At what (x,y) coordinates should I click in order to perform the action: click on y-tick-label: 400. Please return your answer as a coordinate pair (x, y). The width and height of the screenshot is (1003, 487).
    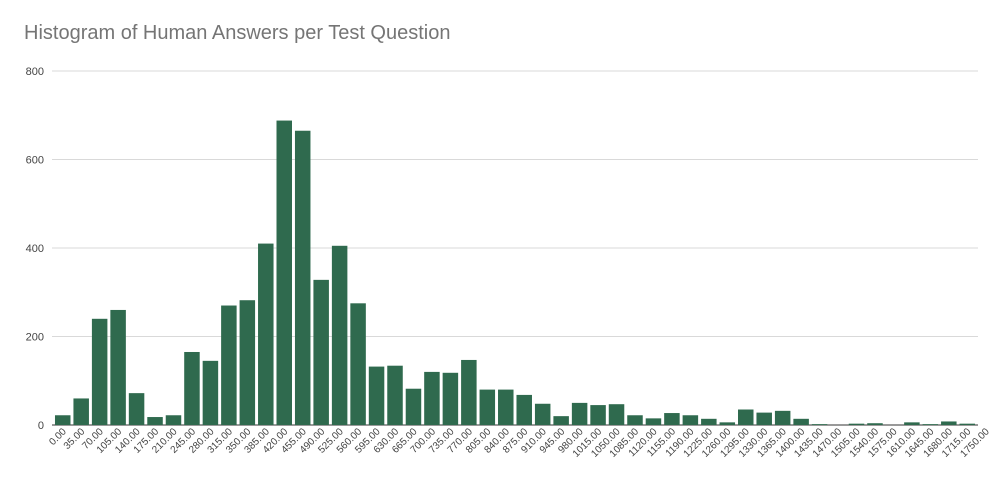
    Looking at the image, I should click on (35, 249).